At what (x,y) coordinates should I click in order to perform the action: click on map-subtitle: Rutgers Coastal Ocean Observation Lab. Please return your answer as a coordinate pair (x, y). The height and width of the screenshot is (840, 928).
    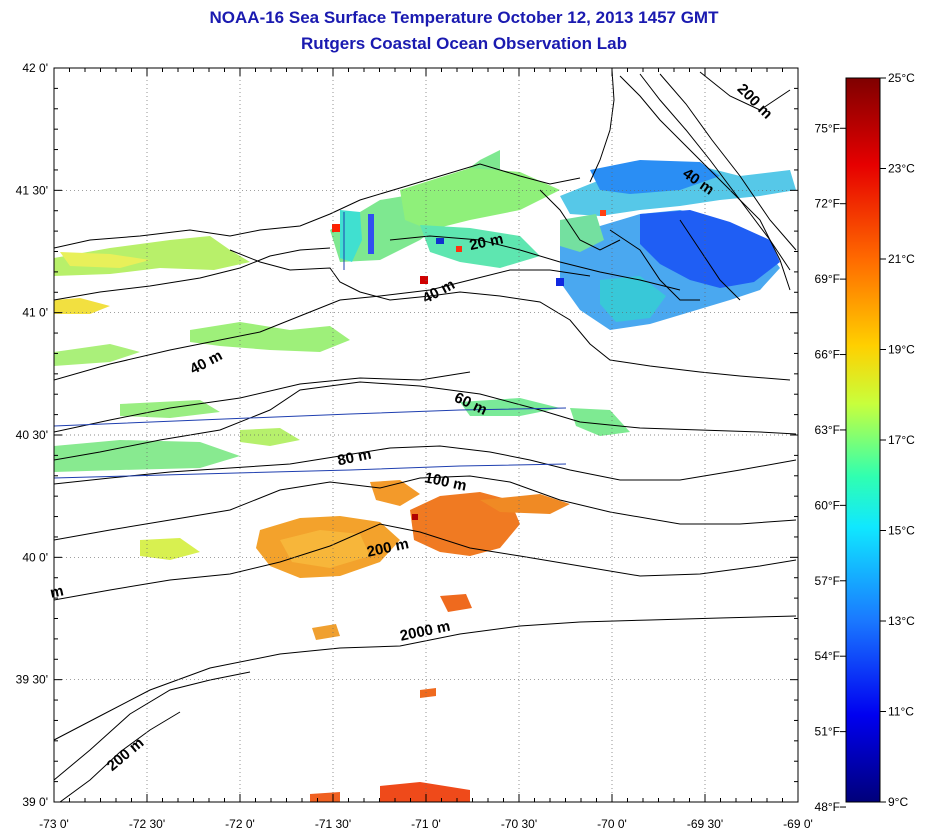
    Looking at the image, I should click on (464, 43).